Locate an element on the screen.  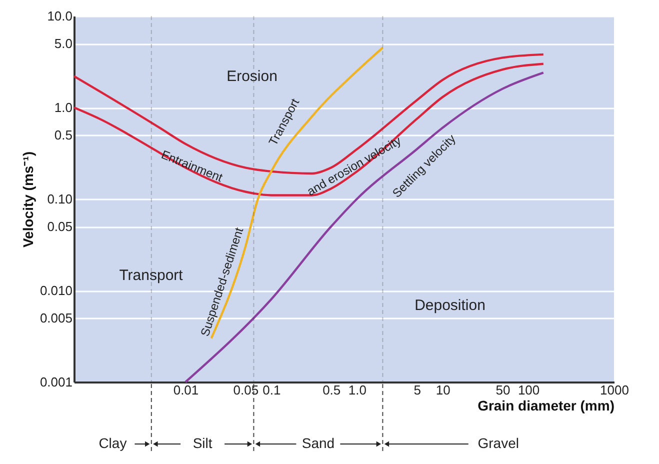
x-tick-label: 0.01 is located at coordinates (186, 390).